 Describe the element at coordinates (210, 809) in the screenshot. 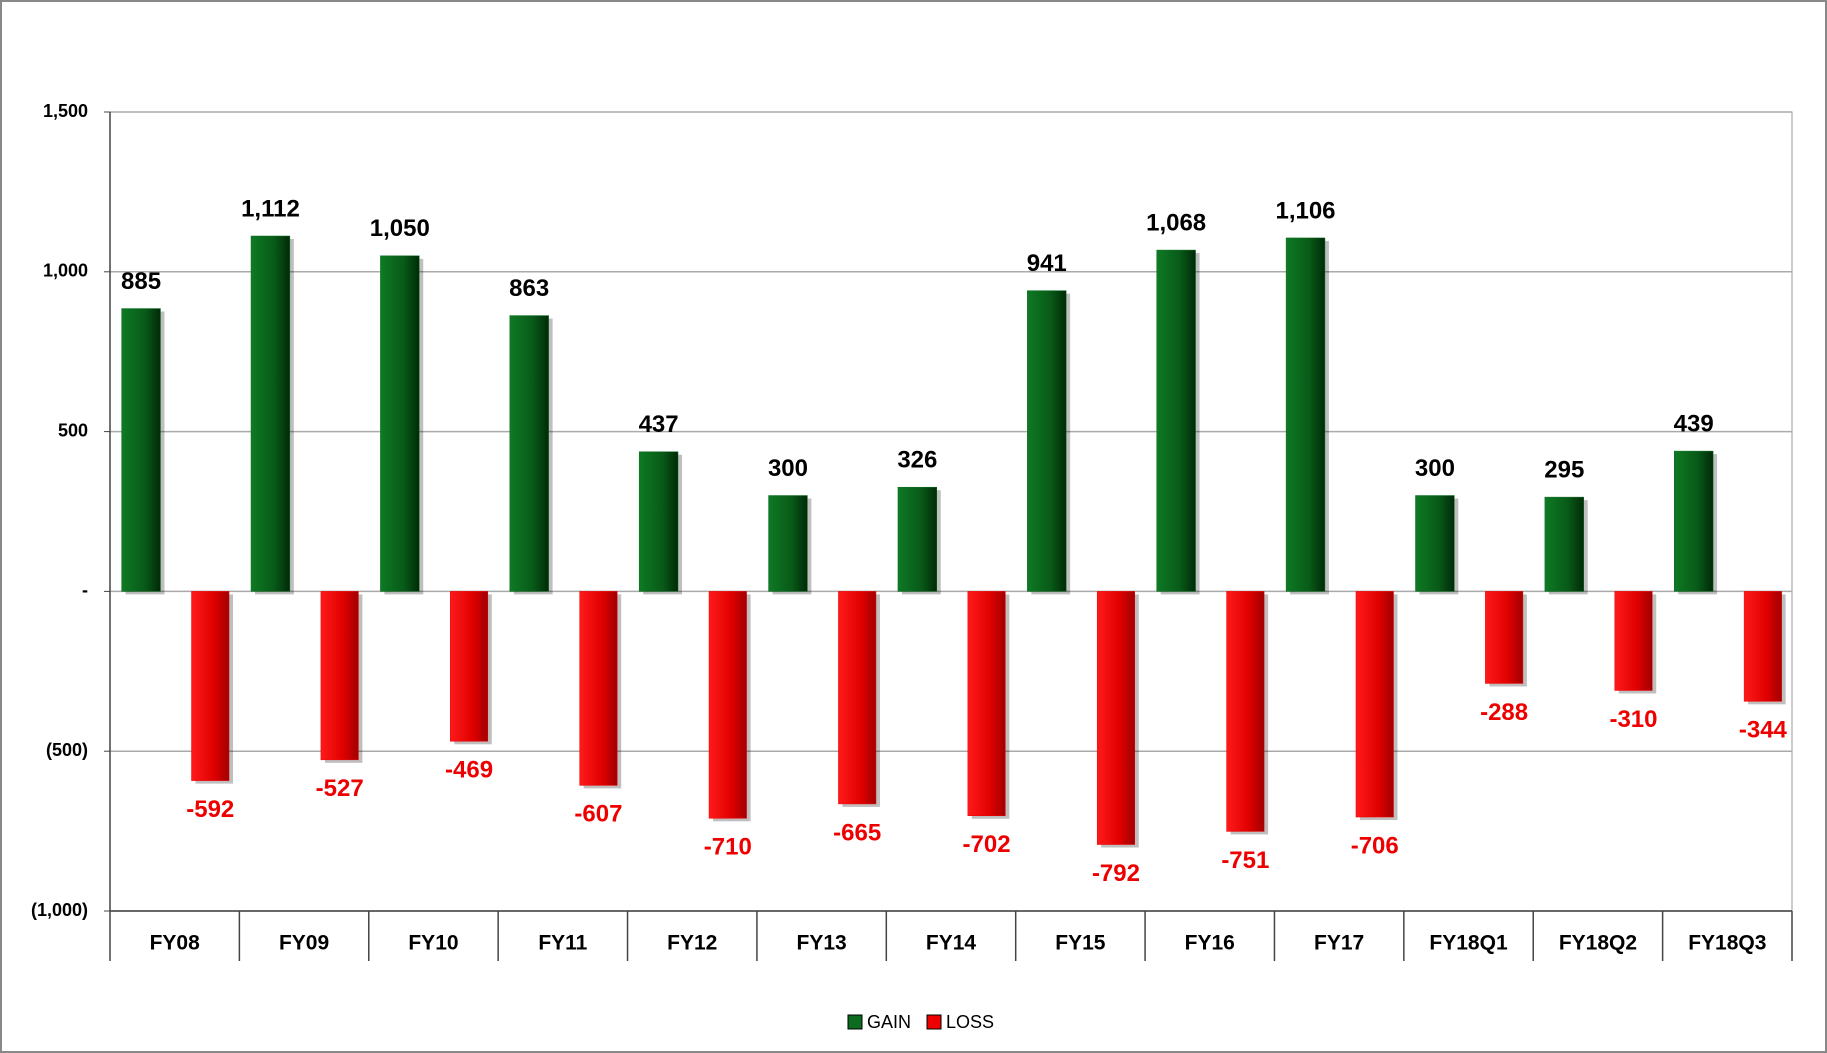

I see `value-label: -592` at that location.